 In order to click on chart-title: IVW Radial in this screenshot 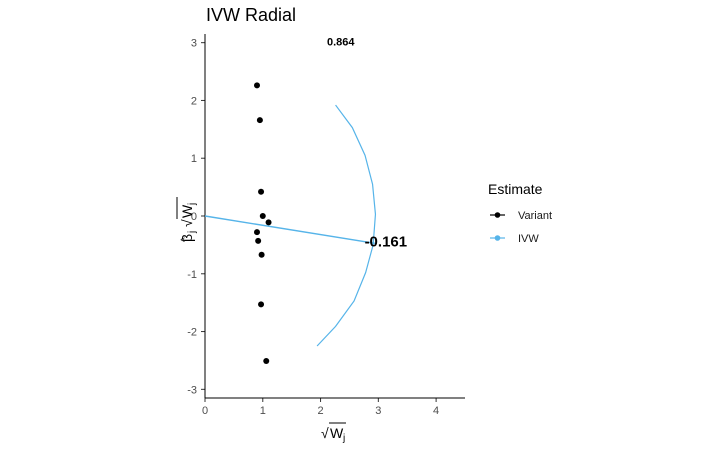, I will do `click(251, 15)`.